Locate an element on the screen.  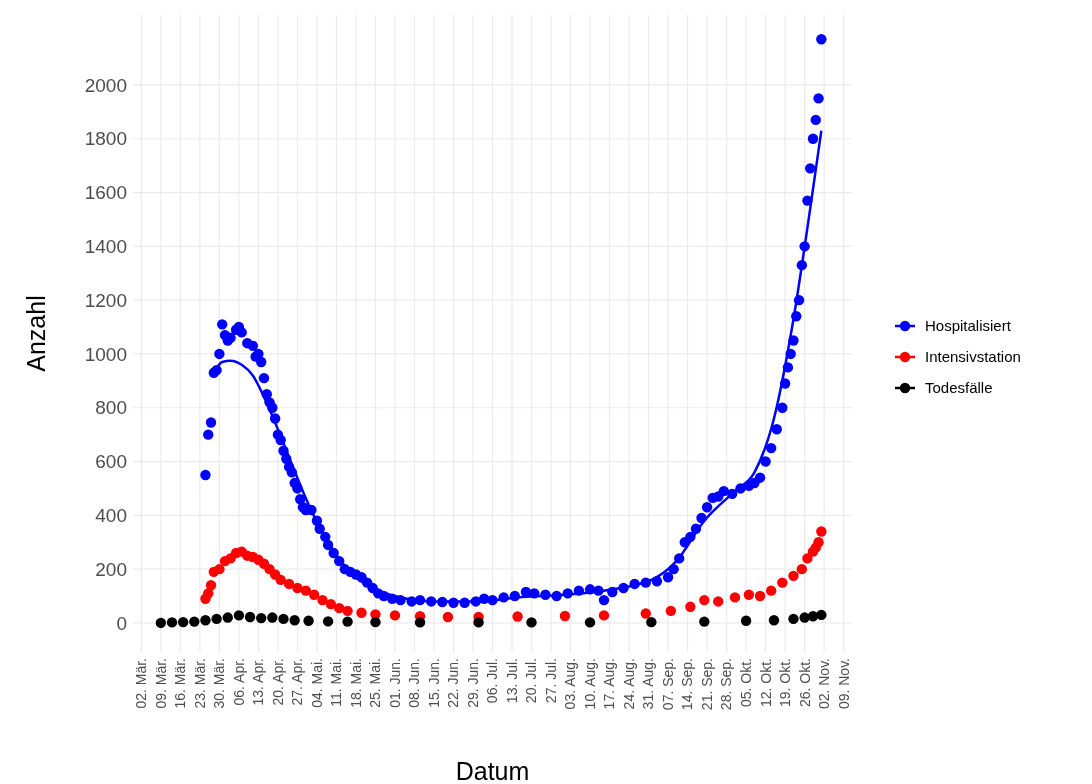
x-tick-label: 06. Jul. is located at coordinates (492, 681).